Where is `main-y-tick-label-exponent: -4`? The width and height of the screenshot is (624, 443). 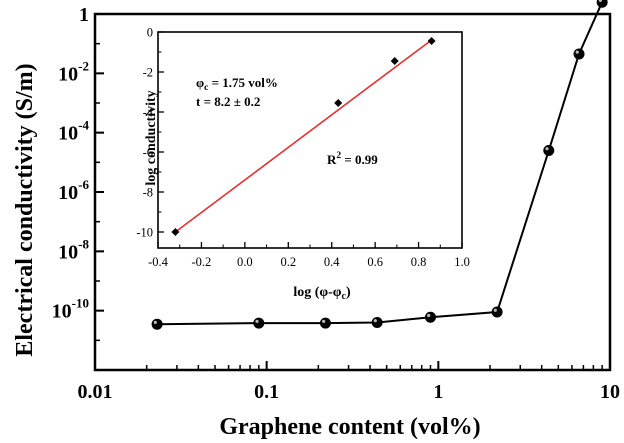 main-y-tick-label-exponent: -4 is located at coordinates (83, 125).